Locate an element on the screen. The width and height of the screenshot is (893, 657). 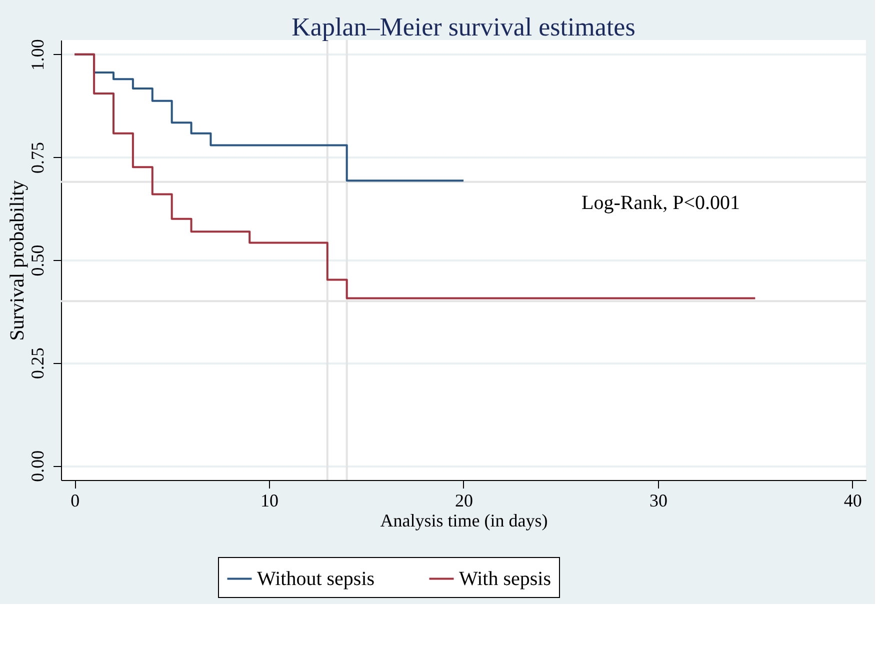
x-tick-label: 10 is located at coordinates (269, 500).